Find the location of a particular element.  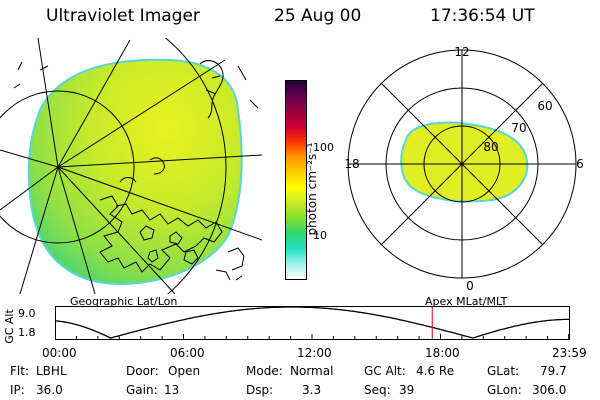

geographic-panel-label: Geographic Lat/Lon is located at coordinates (124, 301).